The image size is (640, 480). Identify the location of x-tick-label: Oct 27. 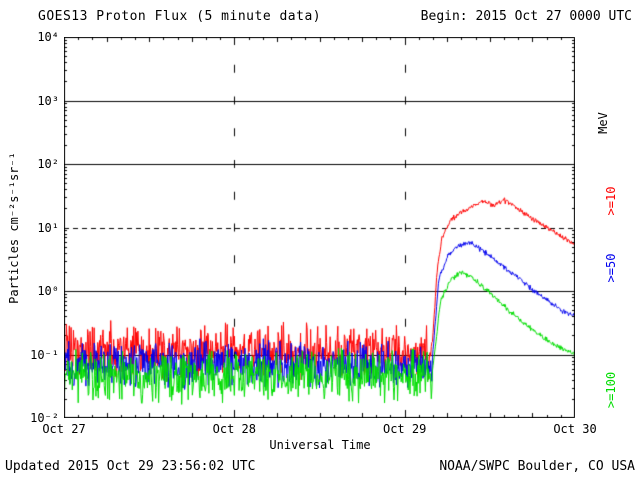
(64, 429).